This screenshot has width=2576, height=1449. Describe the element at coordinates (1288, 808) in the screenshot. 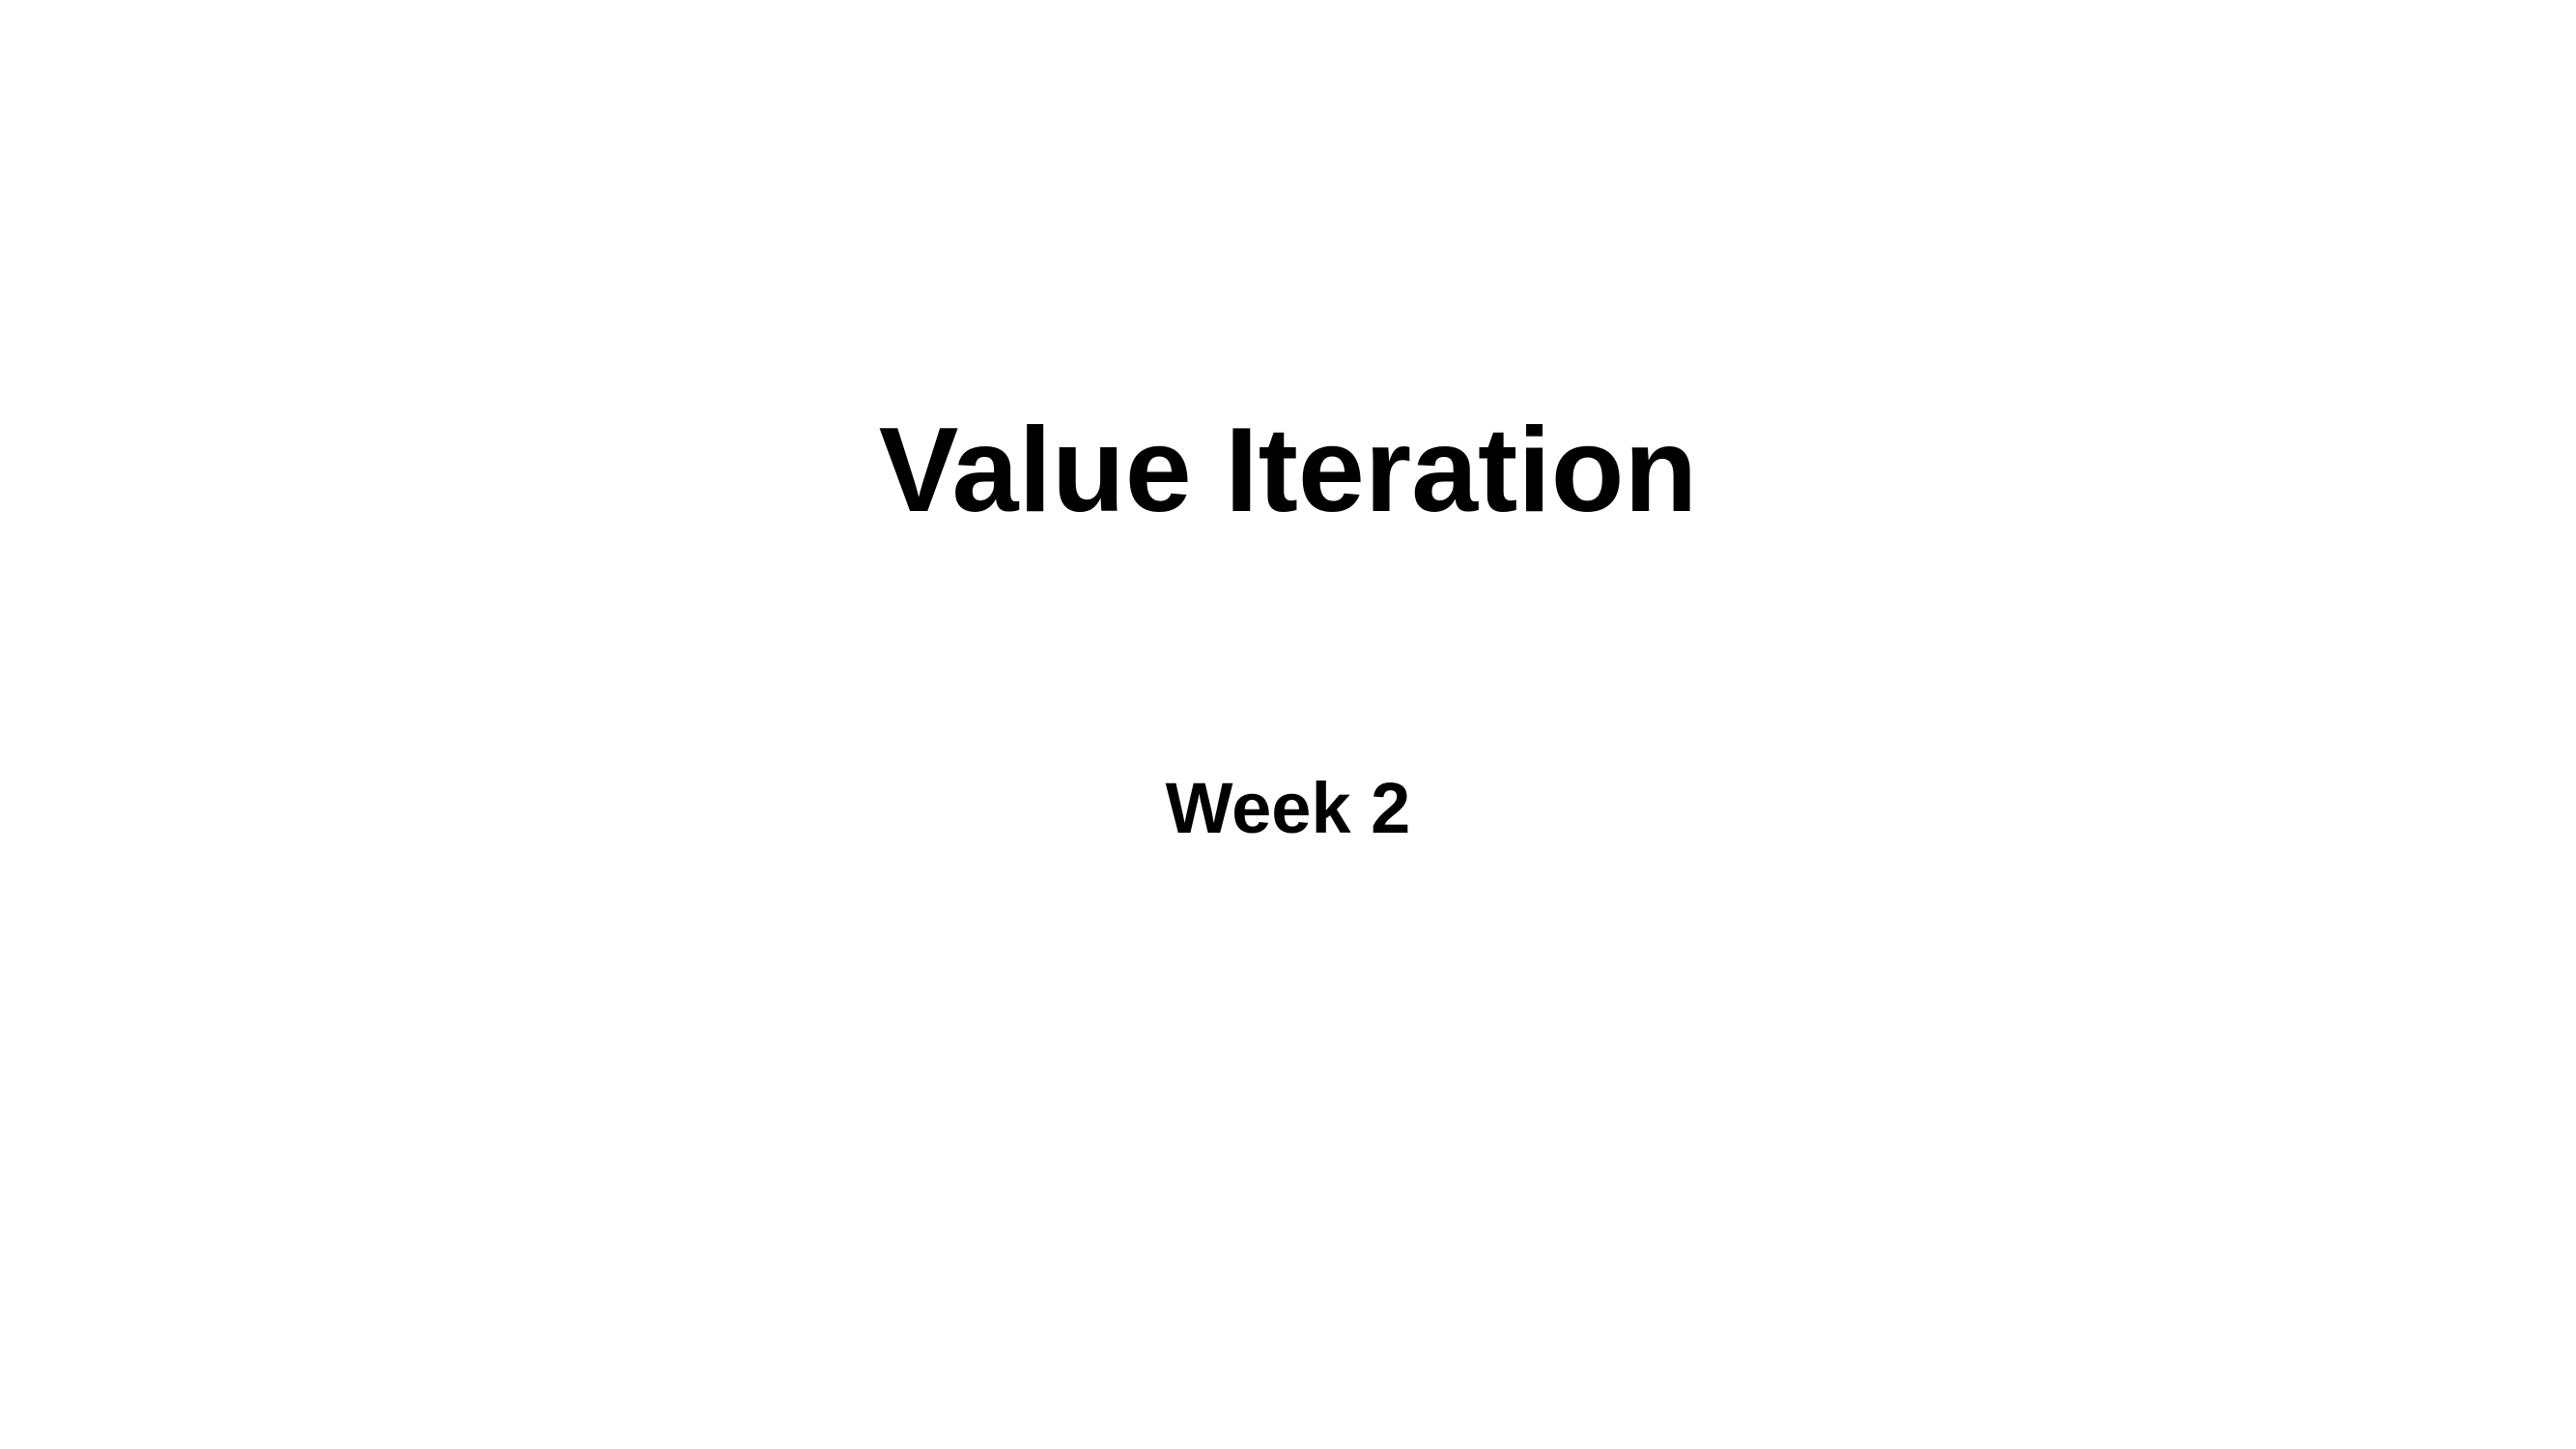

I see `slide-subtitle: Week 2` at that location.